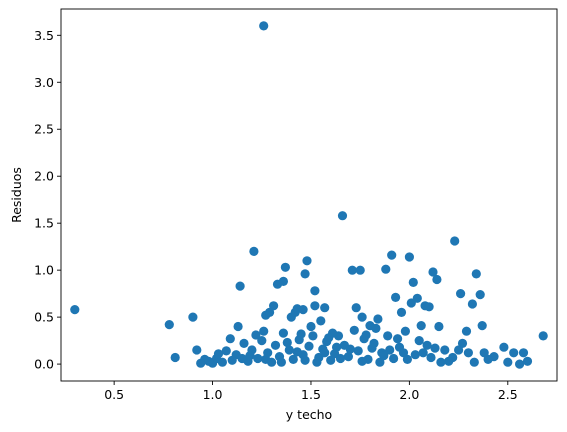 This screenshot has height=432, width=567. I want to click on x-axis-label: y techo, so click(309, 414).